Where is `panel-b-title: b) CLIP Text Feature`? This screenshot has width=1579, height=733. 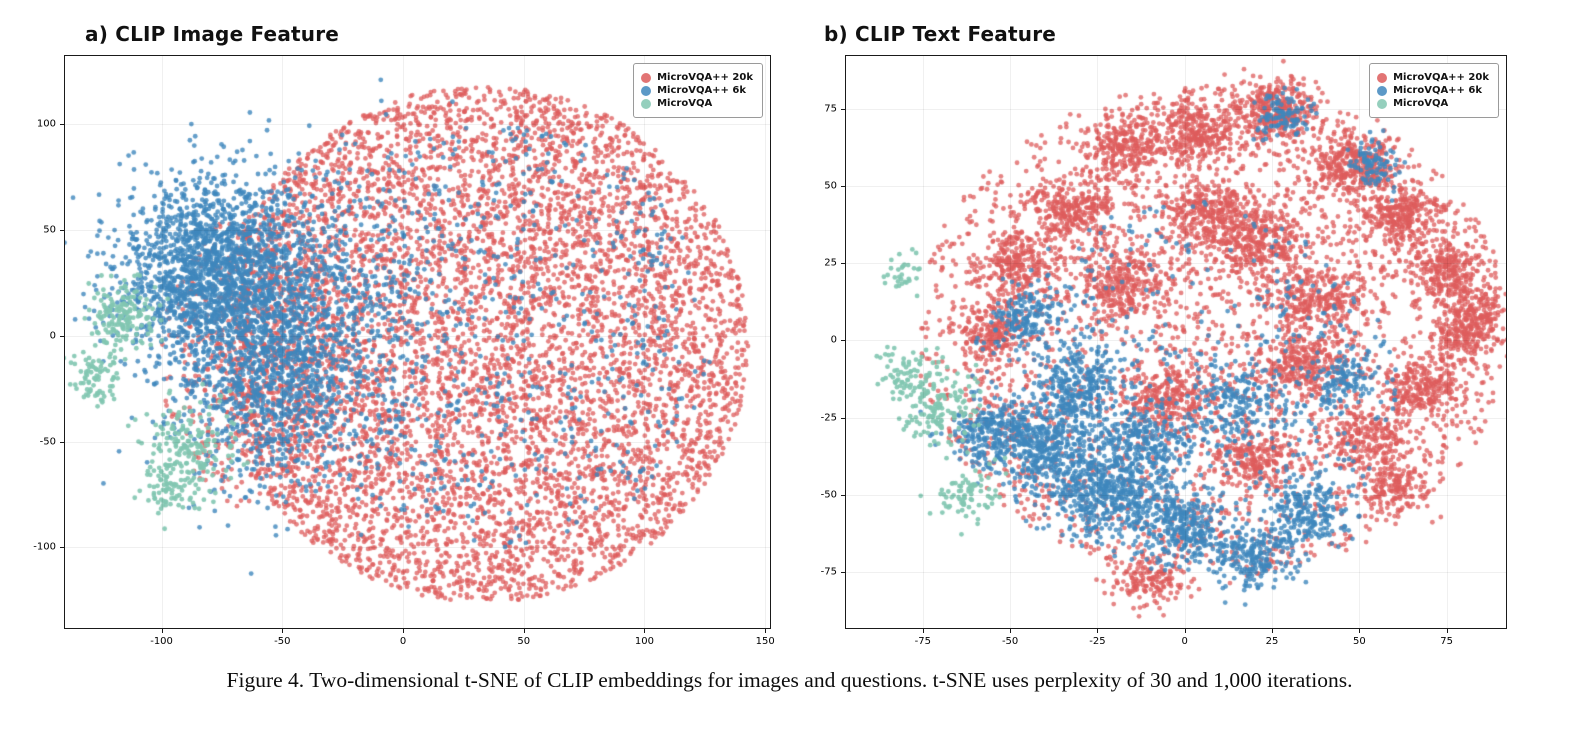 panel-b-title: b) CLIP Text Feature is located at coordinates (940, 34).